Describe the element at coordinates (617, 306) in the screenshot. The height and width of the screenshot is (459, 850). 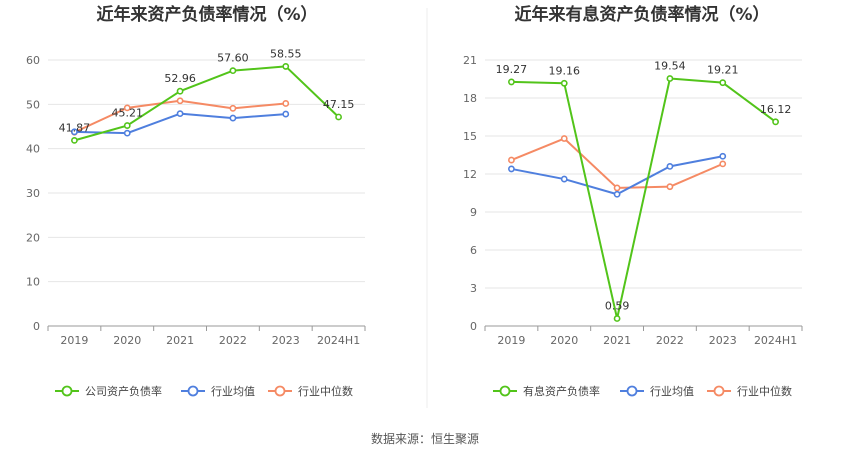
I see `data-label: 0.59` at that location.